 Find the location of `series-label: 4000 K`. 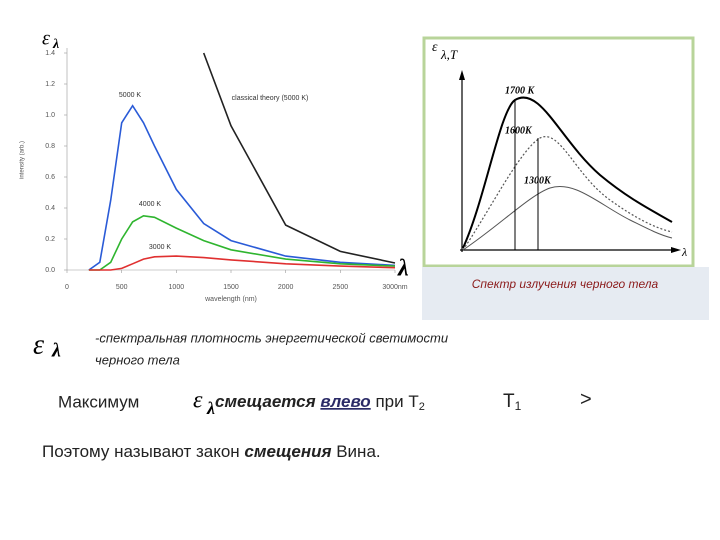

series-label: 4000 K is located at coordinates (150, 204).